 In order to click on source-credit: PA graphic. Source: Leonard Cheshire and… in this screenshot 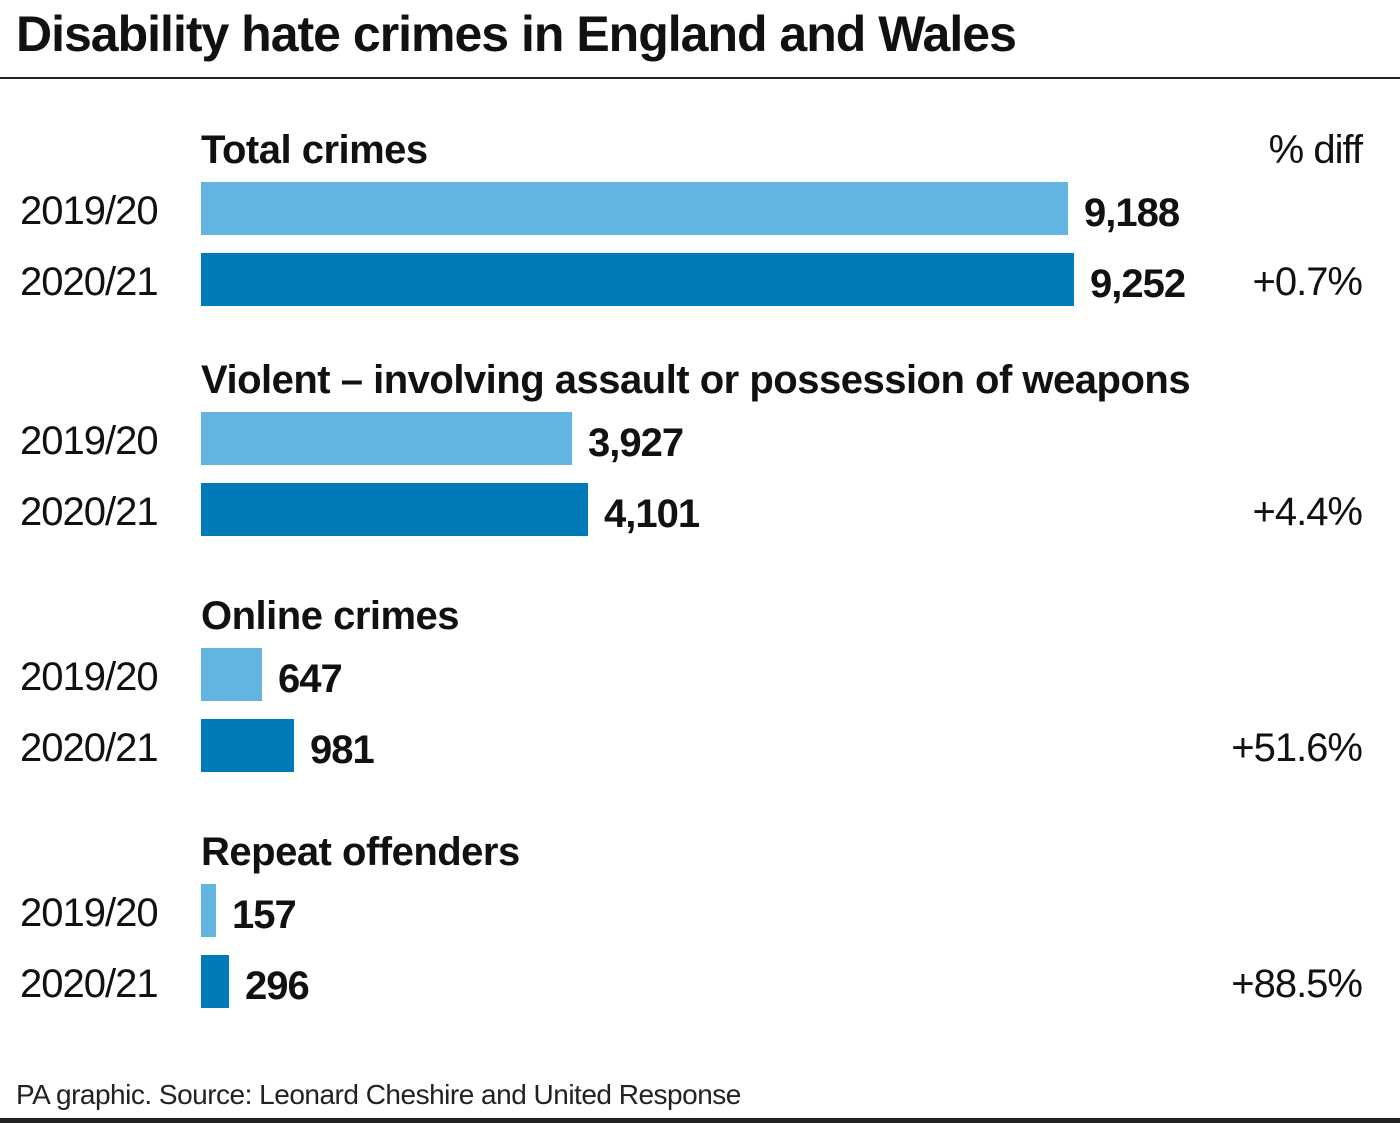, I will do `click(378, 1094)`.